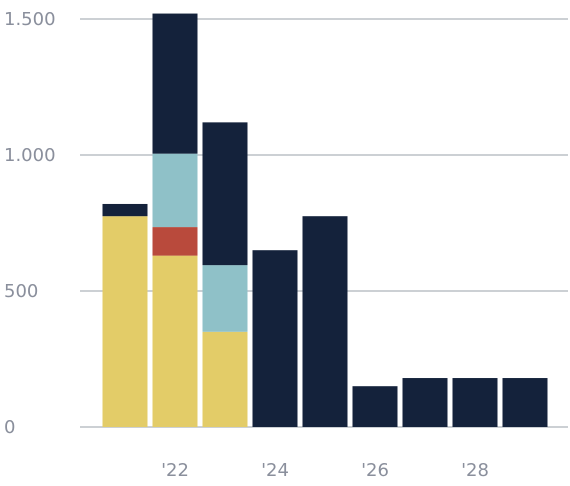  I want to click on bar-segment-2029-s3, so click(525, 402).